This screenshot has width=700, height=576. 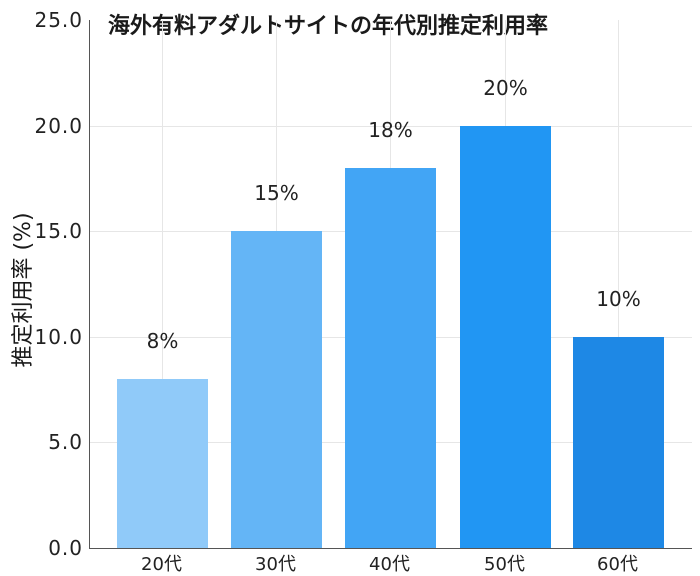 I want to click on y-tick-label: 5.0, so click(x=65, y=442).